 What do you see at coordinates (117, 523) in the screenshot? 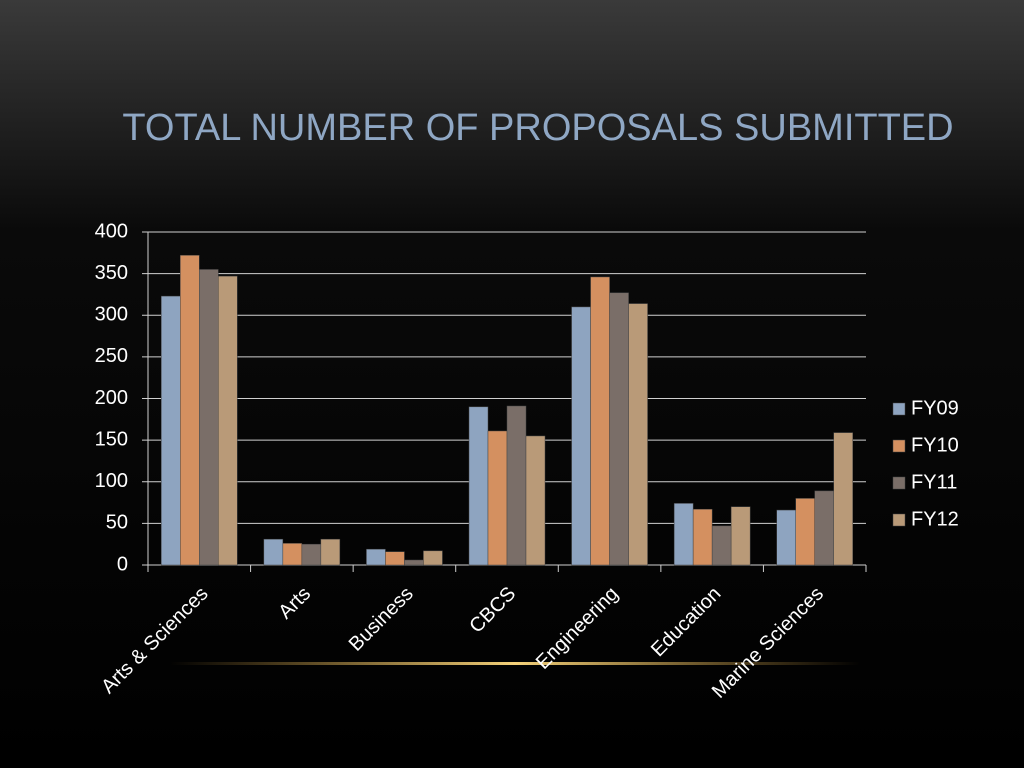
I see `y-tick-label: 50` at bounding box center [117, 523].